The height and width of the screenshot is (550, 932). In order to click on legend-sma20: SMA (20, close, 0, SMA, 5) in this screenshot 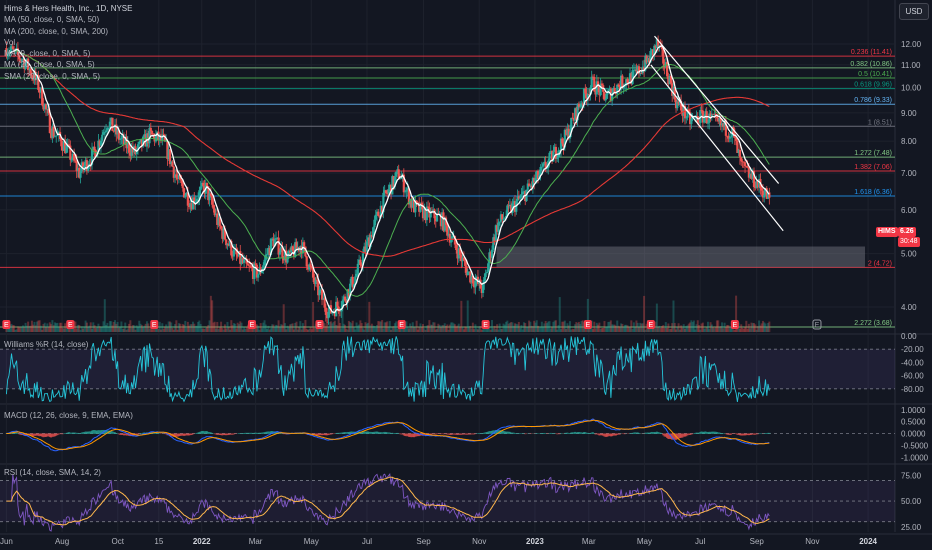, I will do `click(52, 76)`.